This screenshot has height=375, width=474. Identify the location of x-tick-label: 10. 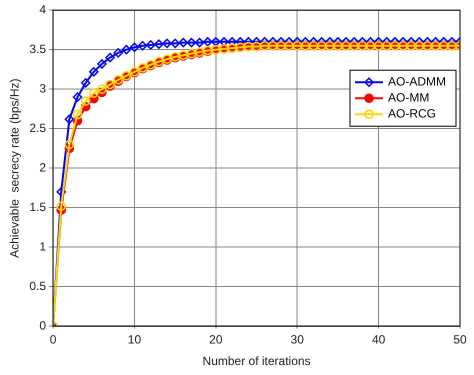
(135, 339).